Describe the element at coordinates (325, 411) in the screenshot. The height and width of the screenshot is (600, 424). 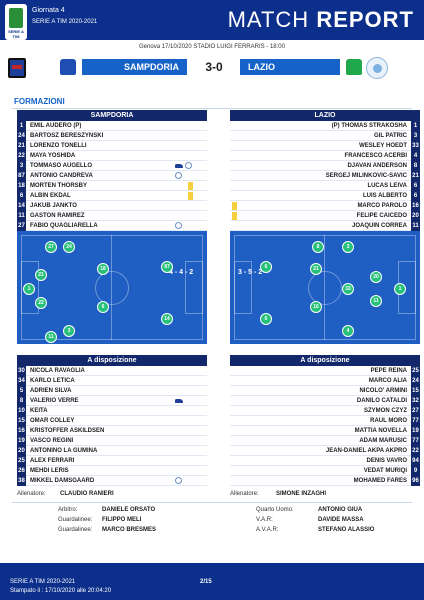
I see `player-row: 27 SZYMON CZYZ` at that location.